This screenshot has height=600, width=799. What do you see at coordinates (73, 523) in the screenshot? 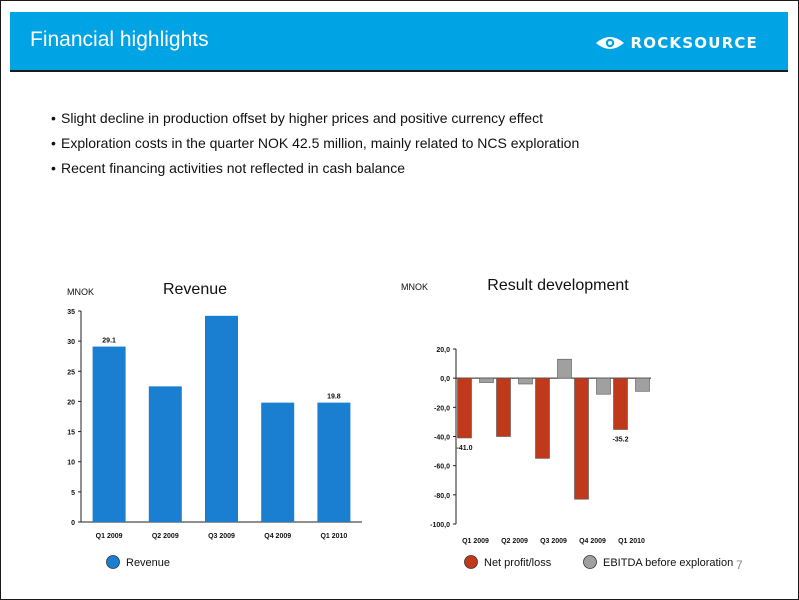
I see `y-tick-label: 0` at bounding box center [73, 523].